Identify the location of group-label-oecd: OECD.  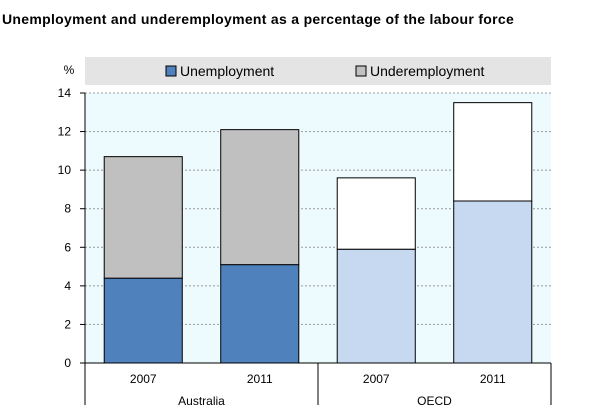
(434, 401).